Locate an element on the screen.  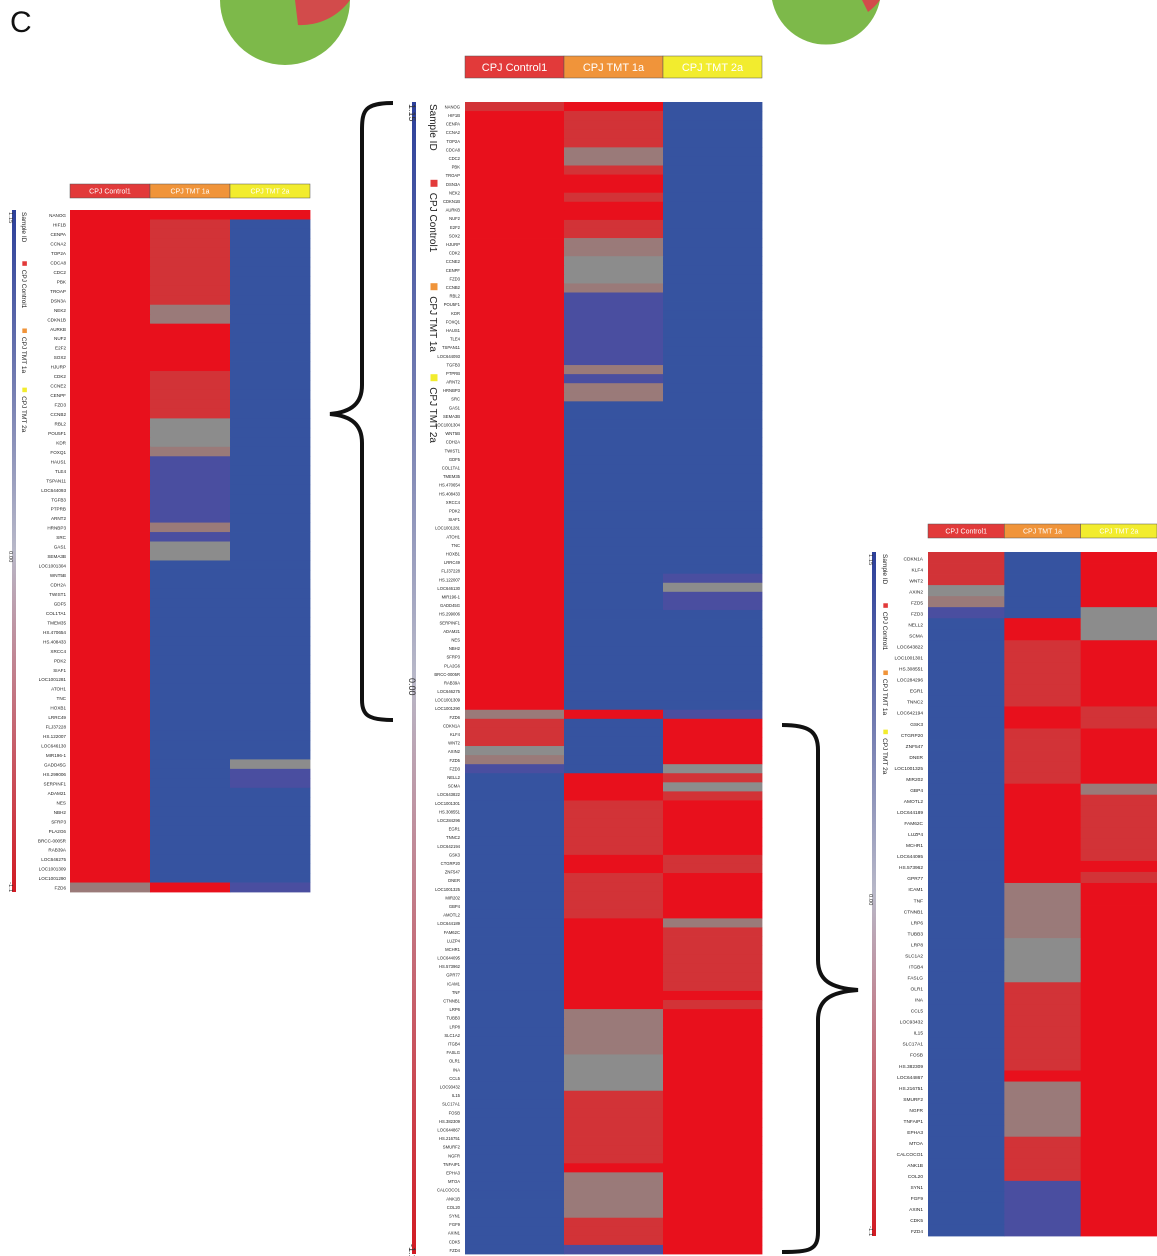
row-label: LRP6 is located at coordinates (917, 923).